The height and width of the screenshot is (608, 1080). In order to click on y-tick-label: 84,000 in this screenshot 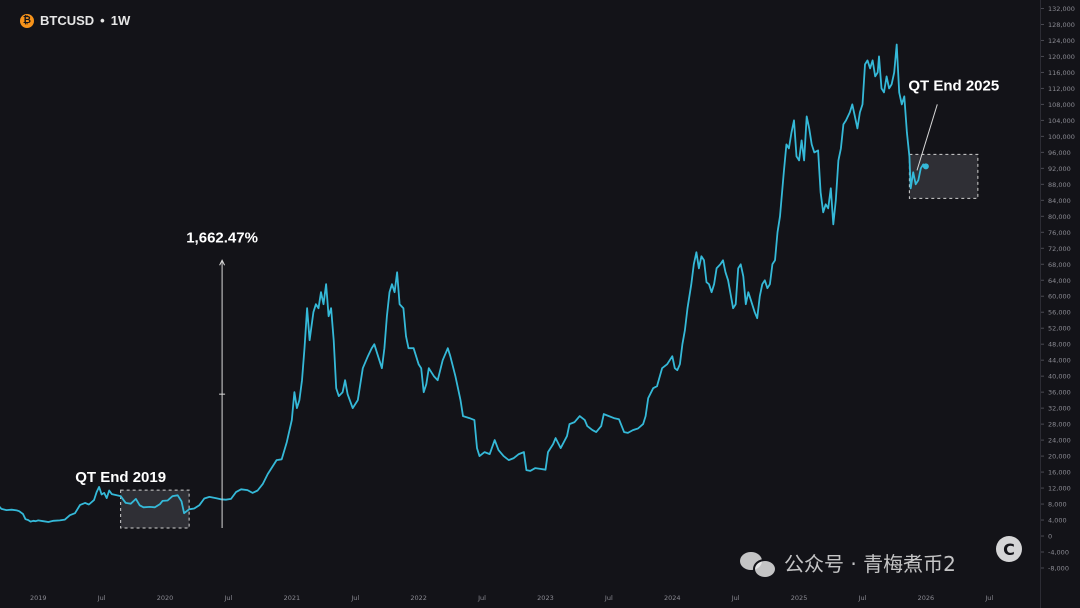, I will do `click(1059, 201)`.